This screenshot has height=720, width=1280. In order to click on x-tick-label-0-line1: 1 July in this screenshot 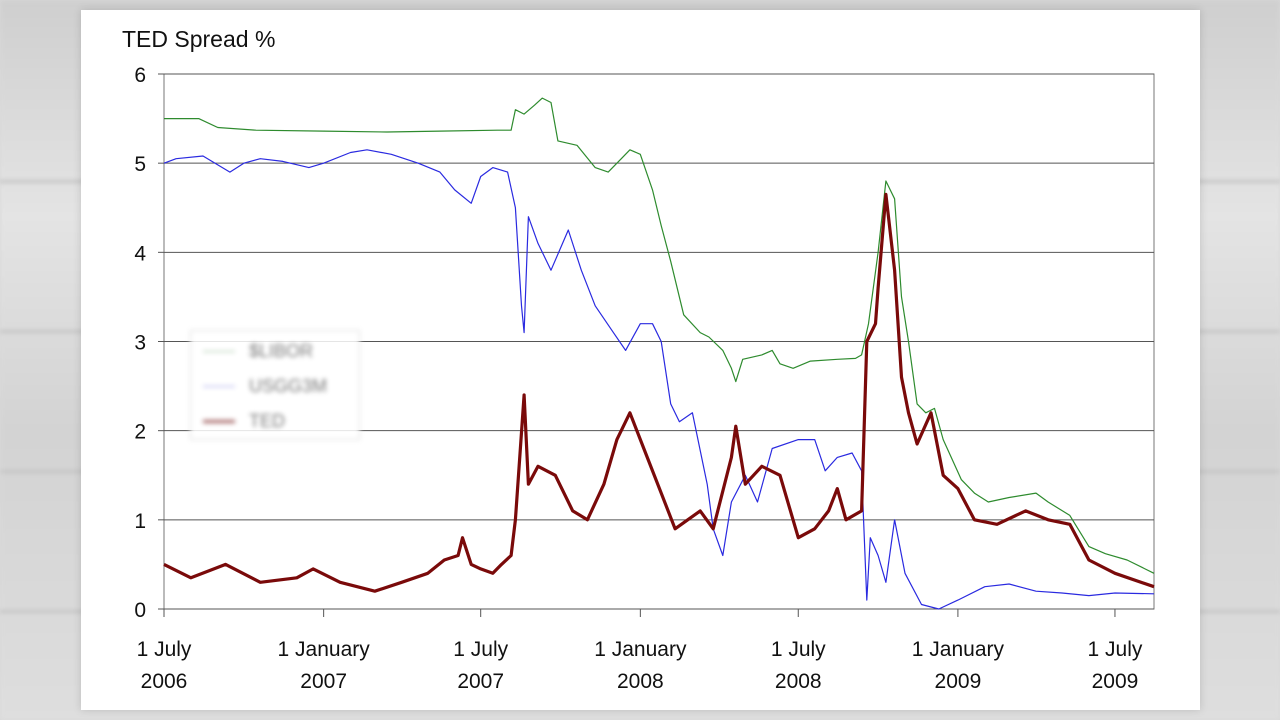, I will do `click(164, 649)`.